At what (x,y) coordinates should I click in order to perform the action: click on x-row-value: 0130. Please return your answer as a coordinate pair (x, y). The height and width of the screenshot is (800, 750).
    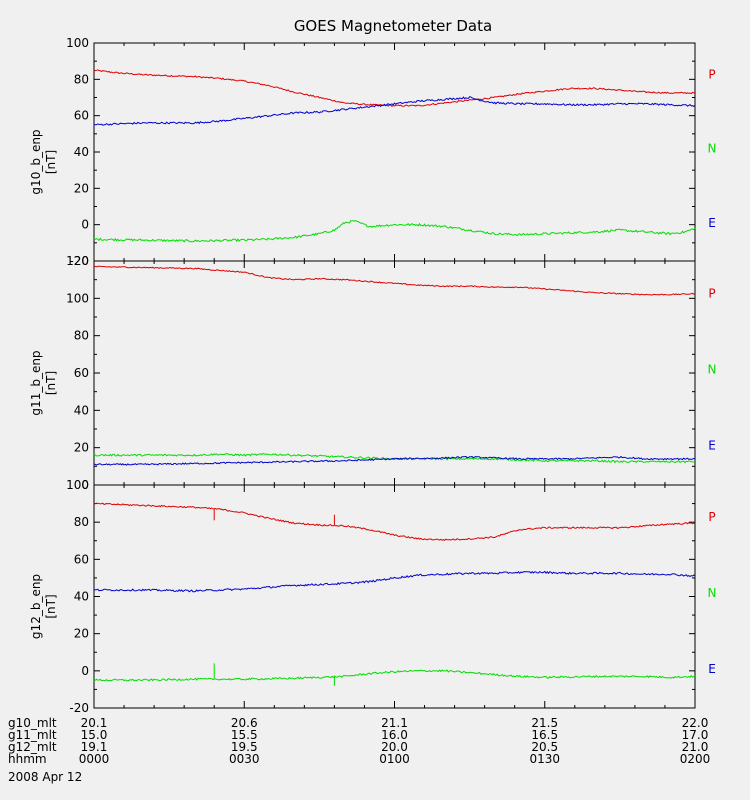
    Looking at the image, I should click on (544, 759).